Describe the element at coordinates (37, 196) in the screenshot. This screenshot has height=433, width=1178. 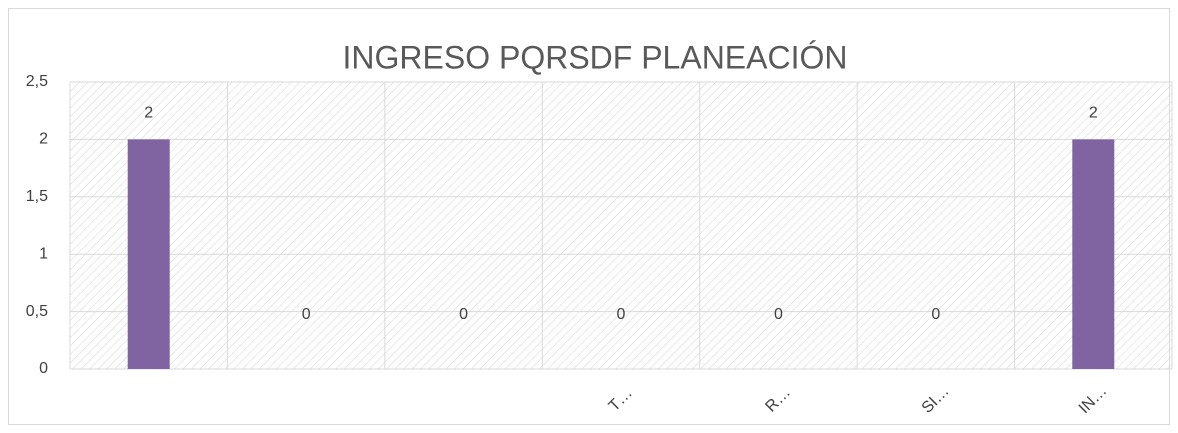
I see `y-tick-label: 1,5` at that location.